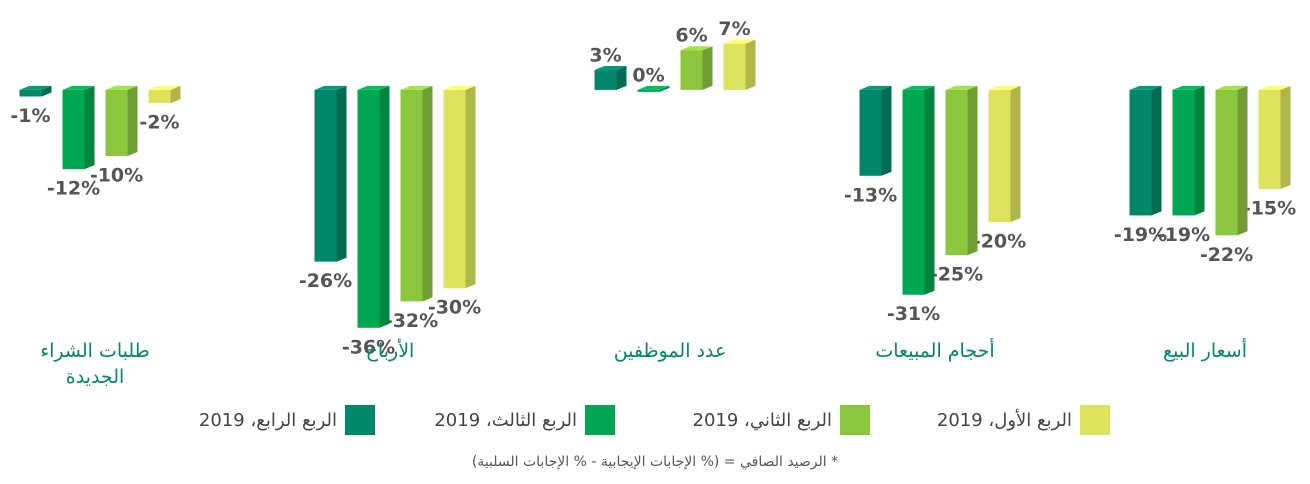  What do you see at coordinates (30, 116) in the screenshot?
I see `value-label: -1%` at bounding box center [30, 116].